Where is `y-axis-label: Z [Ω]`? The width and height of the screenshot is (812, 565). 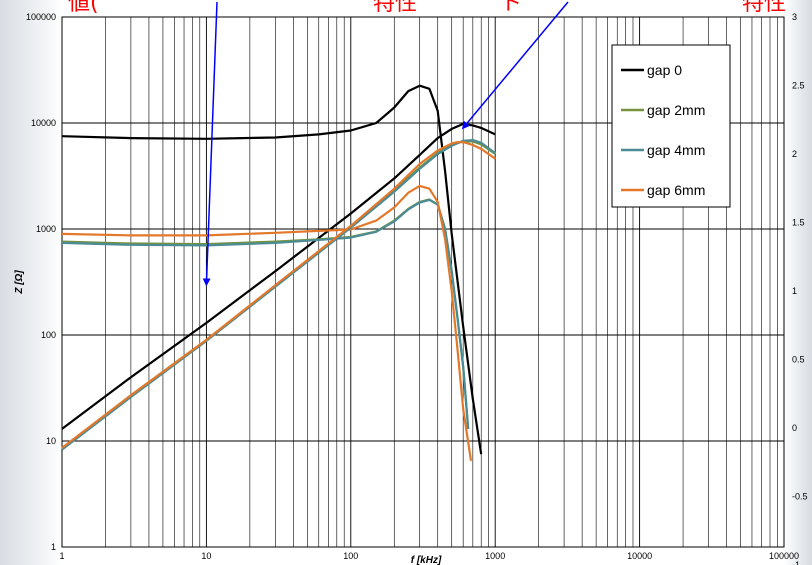 y-axis-label: Z [Ω] is located at coordinates (19, 282).